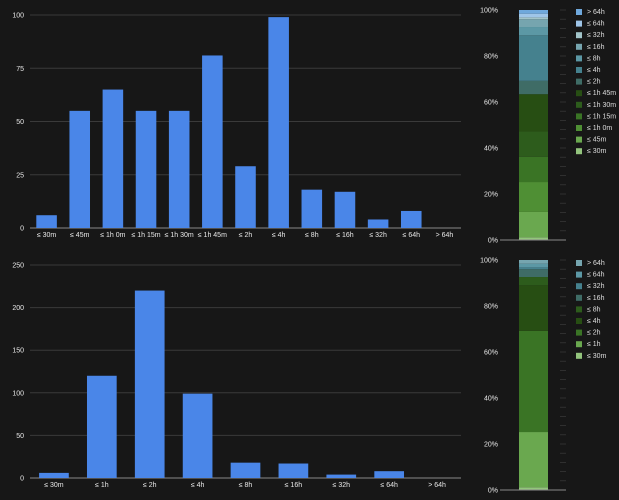  Describe the element at coordinates (594, 309) in the screenshot. I see `legend-label: ≤ 8h` at that location.